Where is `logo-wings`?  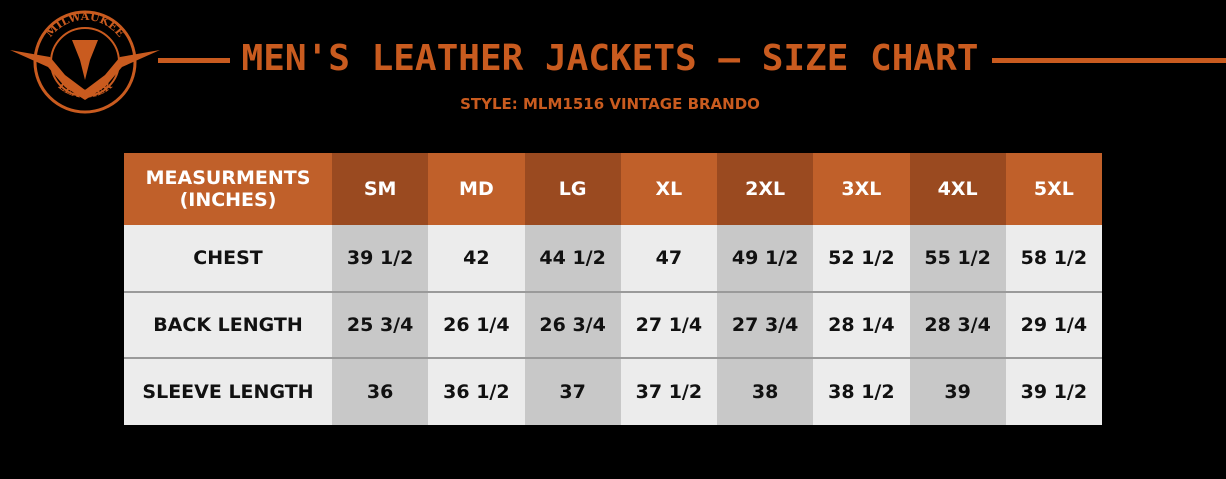
logo-wings is located at coordinates (85, 75).